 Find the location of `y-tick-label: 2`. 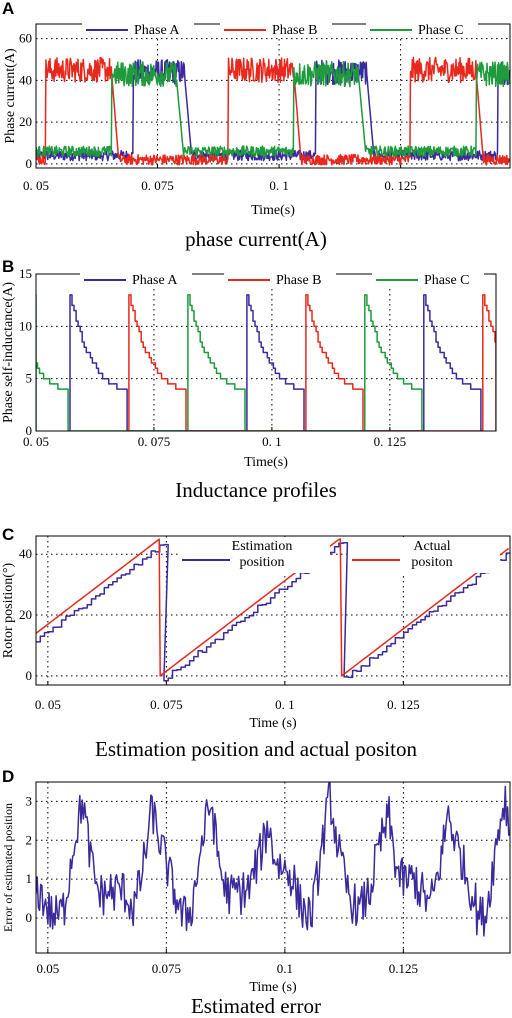

y-tick-label: 2 is located at coordinates (29, 839).